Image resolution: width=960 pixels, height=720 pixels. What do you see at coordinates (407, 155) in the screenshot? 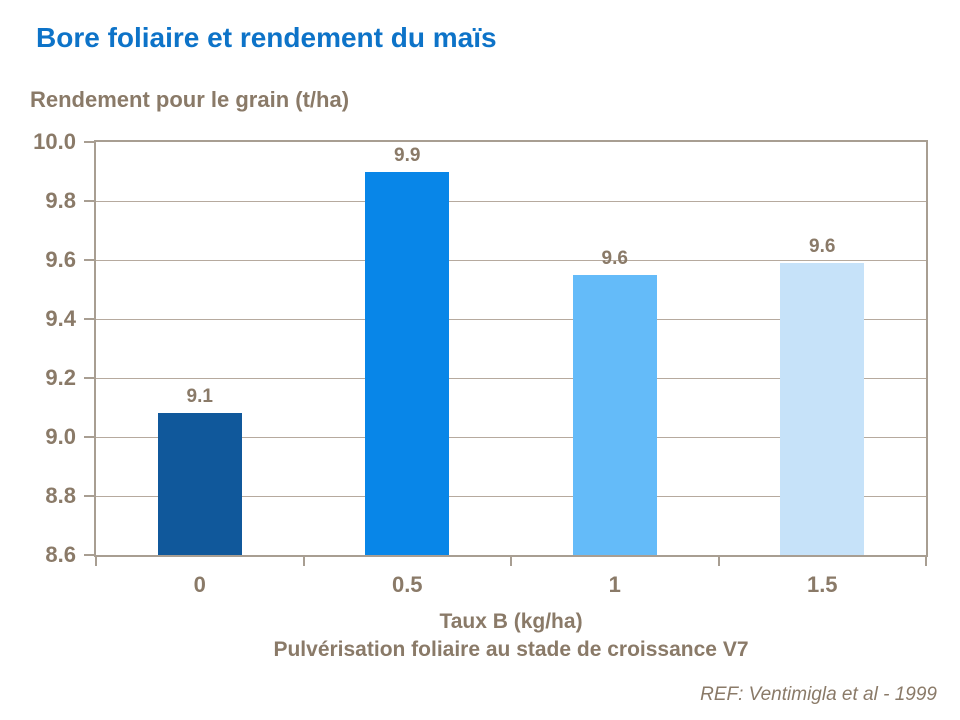
I see `bar-value-label: 9.9` at bounding box center [407, 155].